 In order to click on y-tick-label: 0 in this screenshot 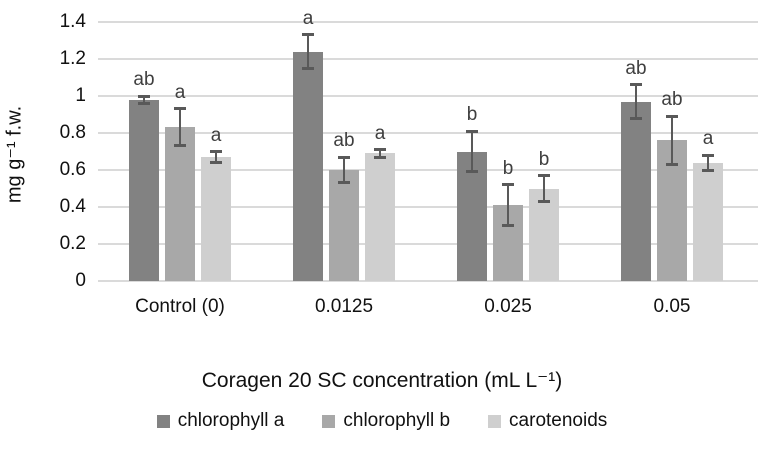, I will do `click(80, 280)`.